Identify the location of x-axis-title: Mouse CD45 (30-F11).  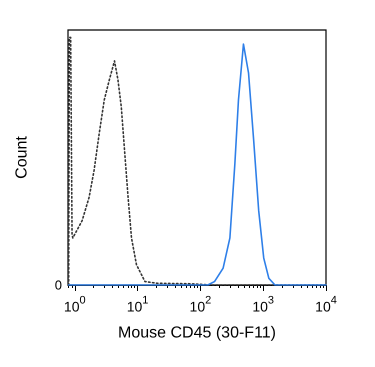
(197, 333).